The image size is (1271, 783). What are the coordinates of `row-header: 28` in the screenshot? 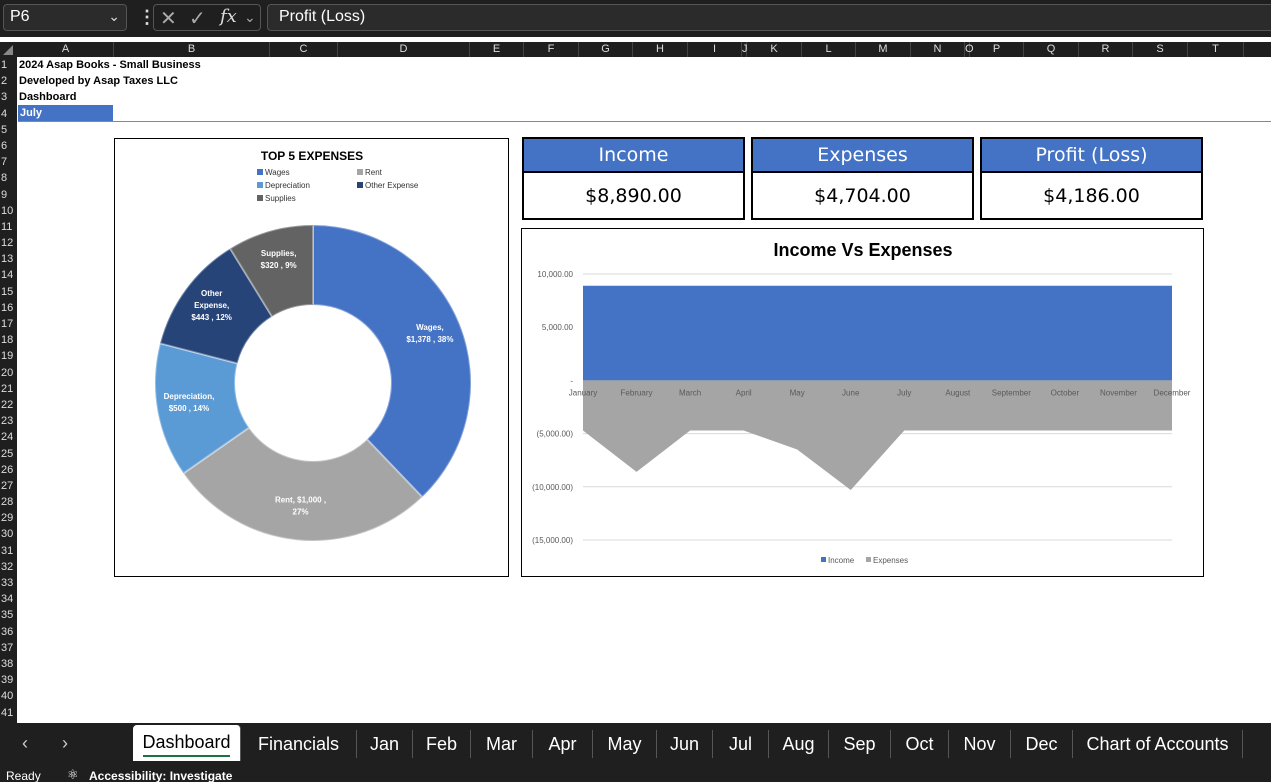 It's located at (7, 502).